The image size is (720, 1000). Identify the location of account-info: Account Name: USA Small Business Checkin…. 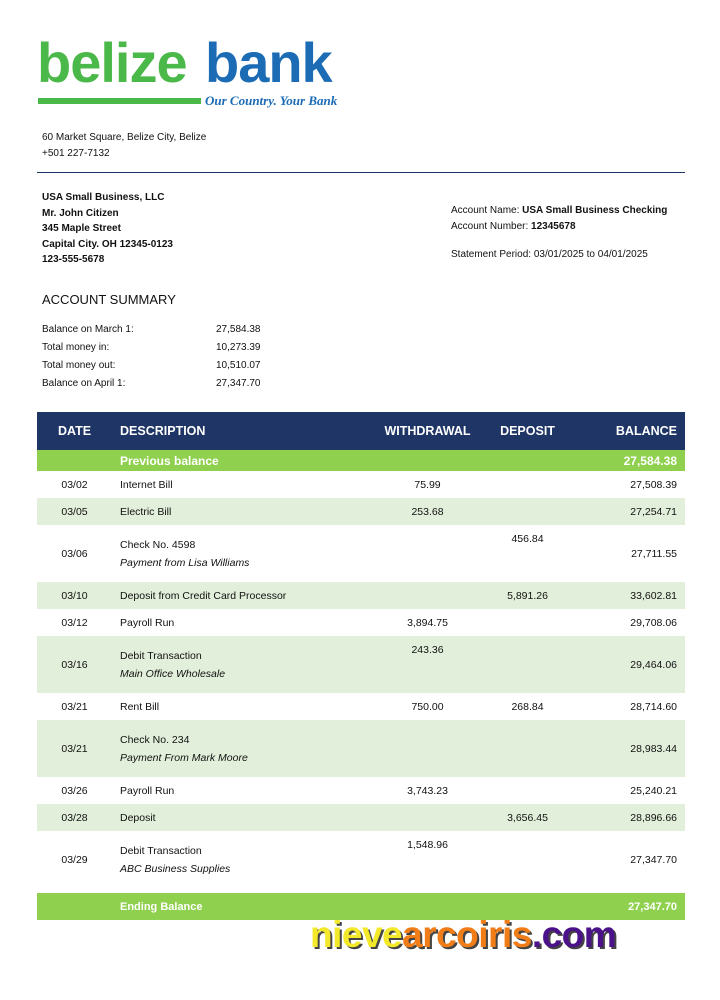
(559, 218).